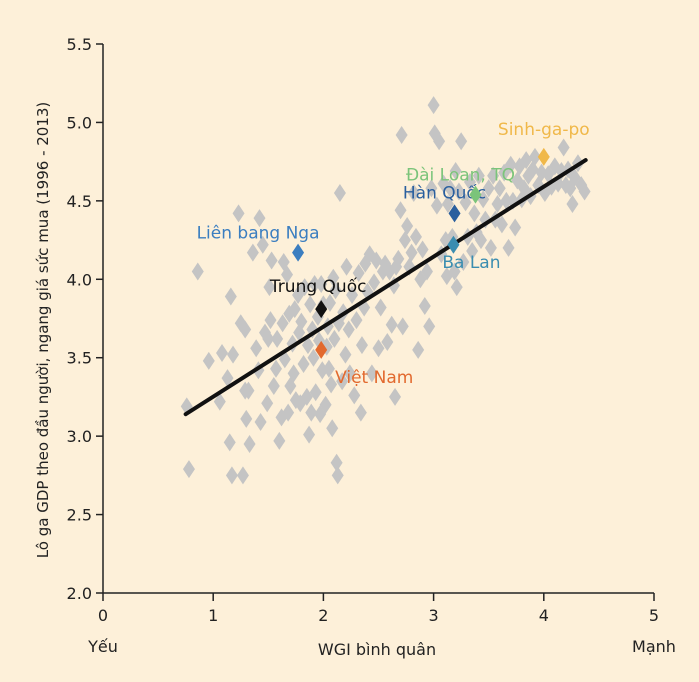  I want to click on y-tick-label-0: 2.0, so click(79, 593).